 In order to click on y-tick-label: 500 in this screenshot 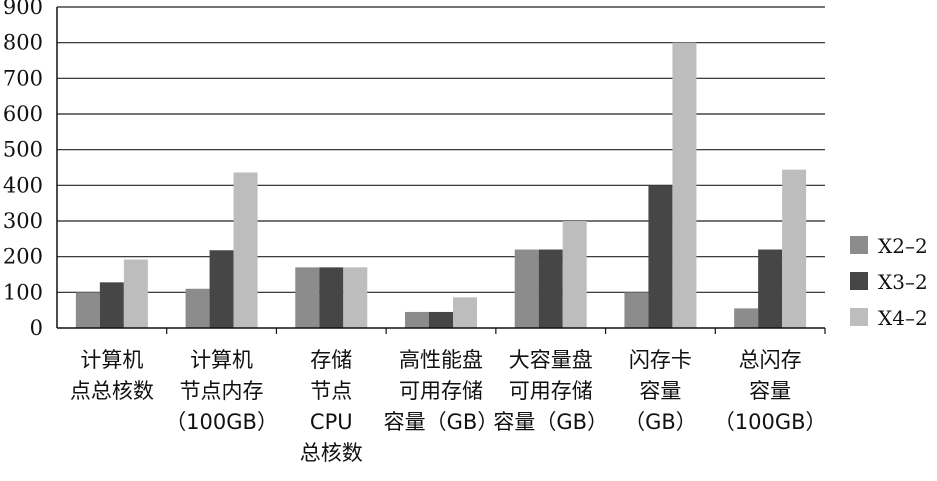, I will do `click(23, 150)`.